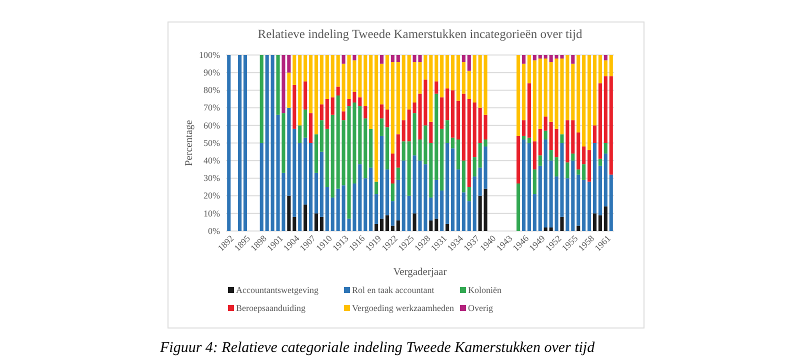 The image size is (800, 364). Describe the element at coordinates (212, 125) in the screenshot. I see `y-tick-label: 60%` at that location.